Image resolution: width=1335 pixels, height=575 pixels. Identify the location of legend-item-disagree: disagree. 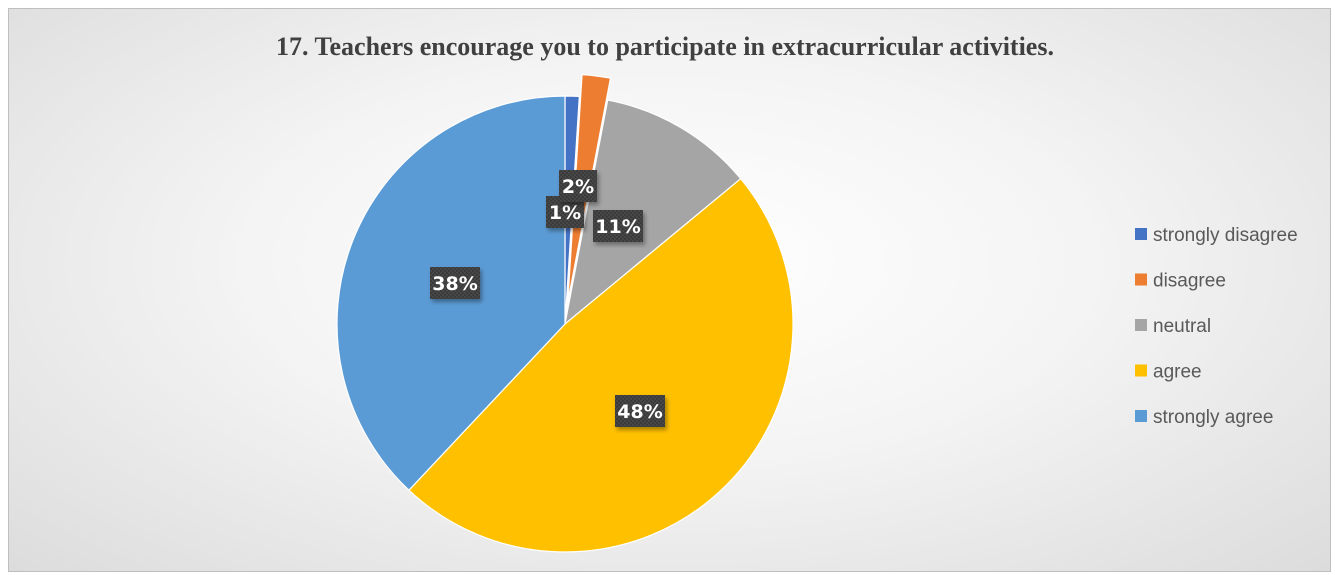
(1180, 281).